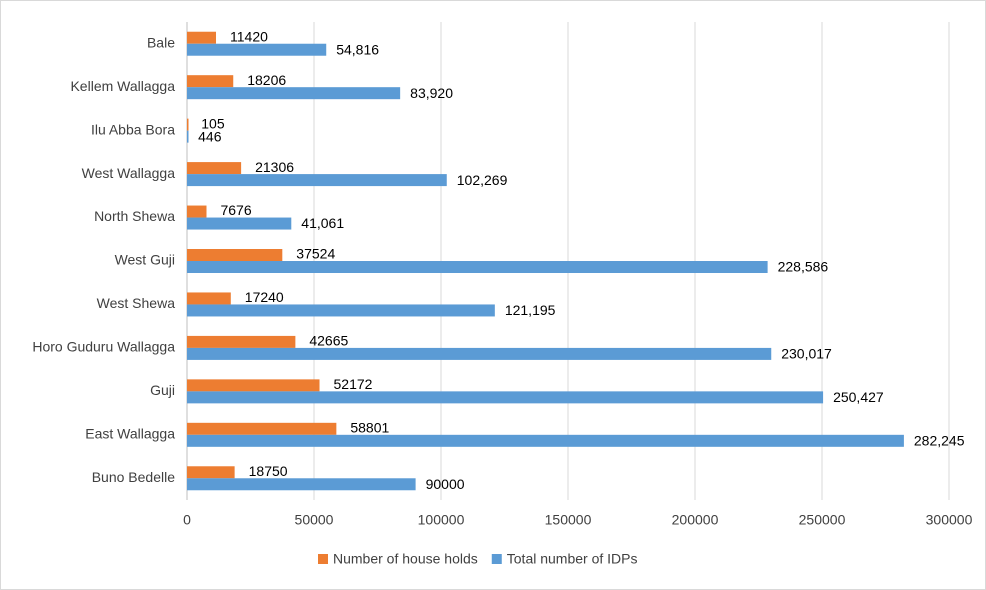 The height and width of the screenshot is (590, 986). I want to click on data-label: 90000, so click(445, 484).